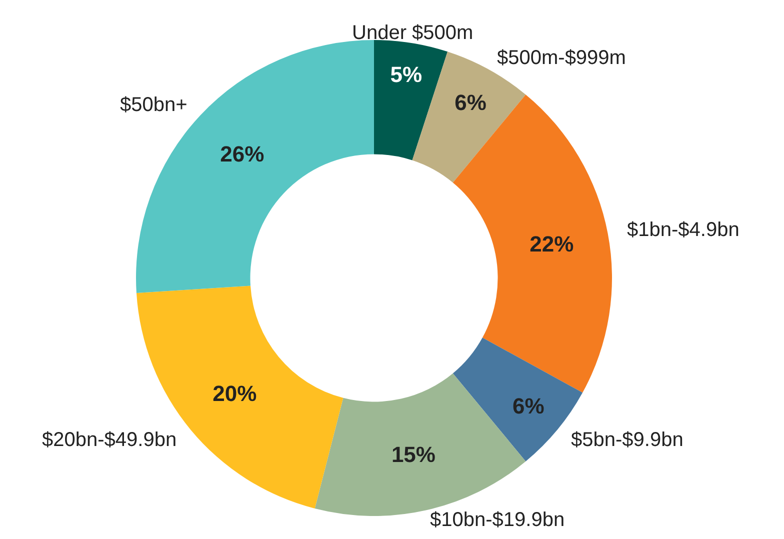 The image size is (784, 539). What do you see at coordinates (497, 520) in the screenshot?
I see `slice-label: $10bn-$19.9bn` at bounding box center [497, 520].